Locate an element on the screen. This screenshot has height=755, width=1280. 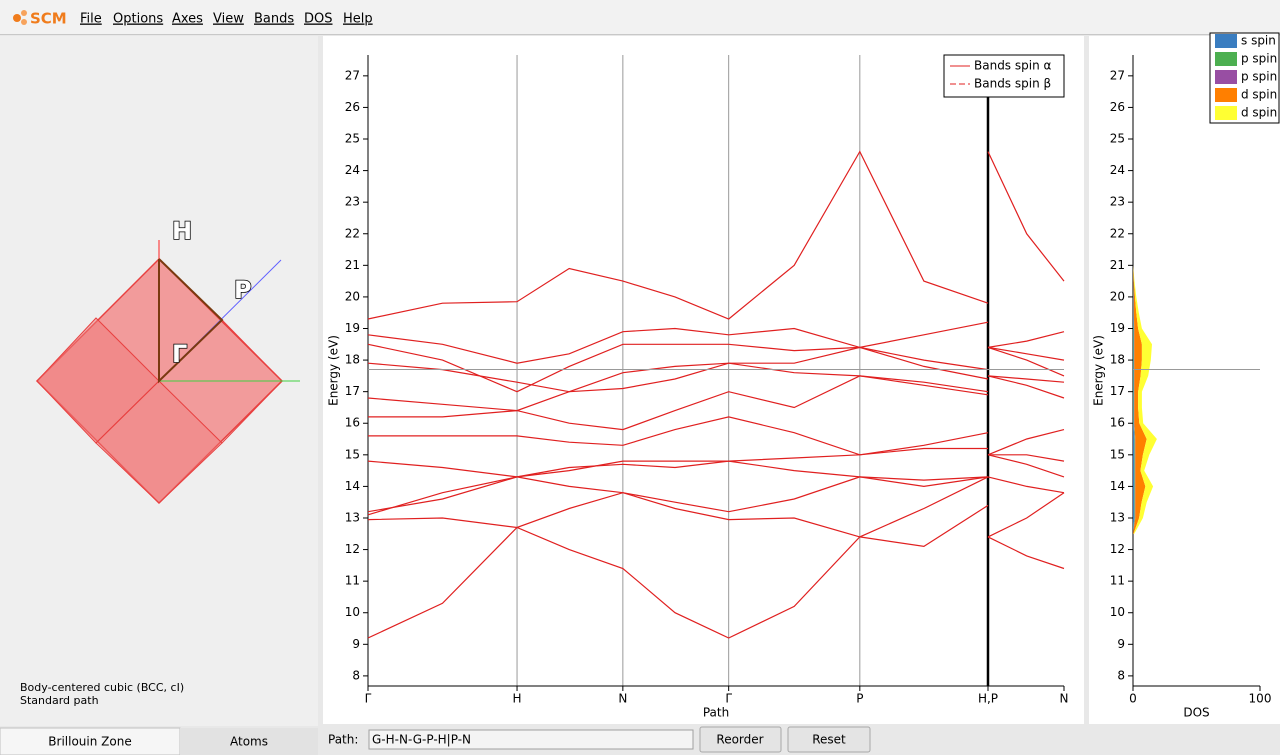
menu-item: Options is located at coordinates (138, 19).